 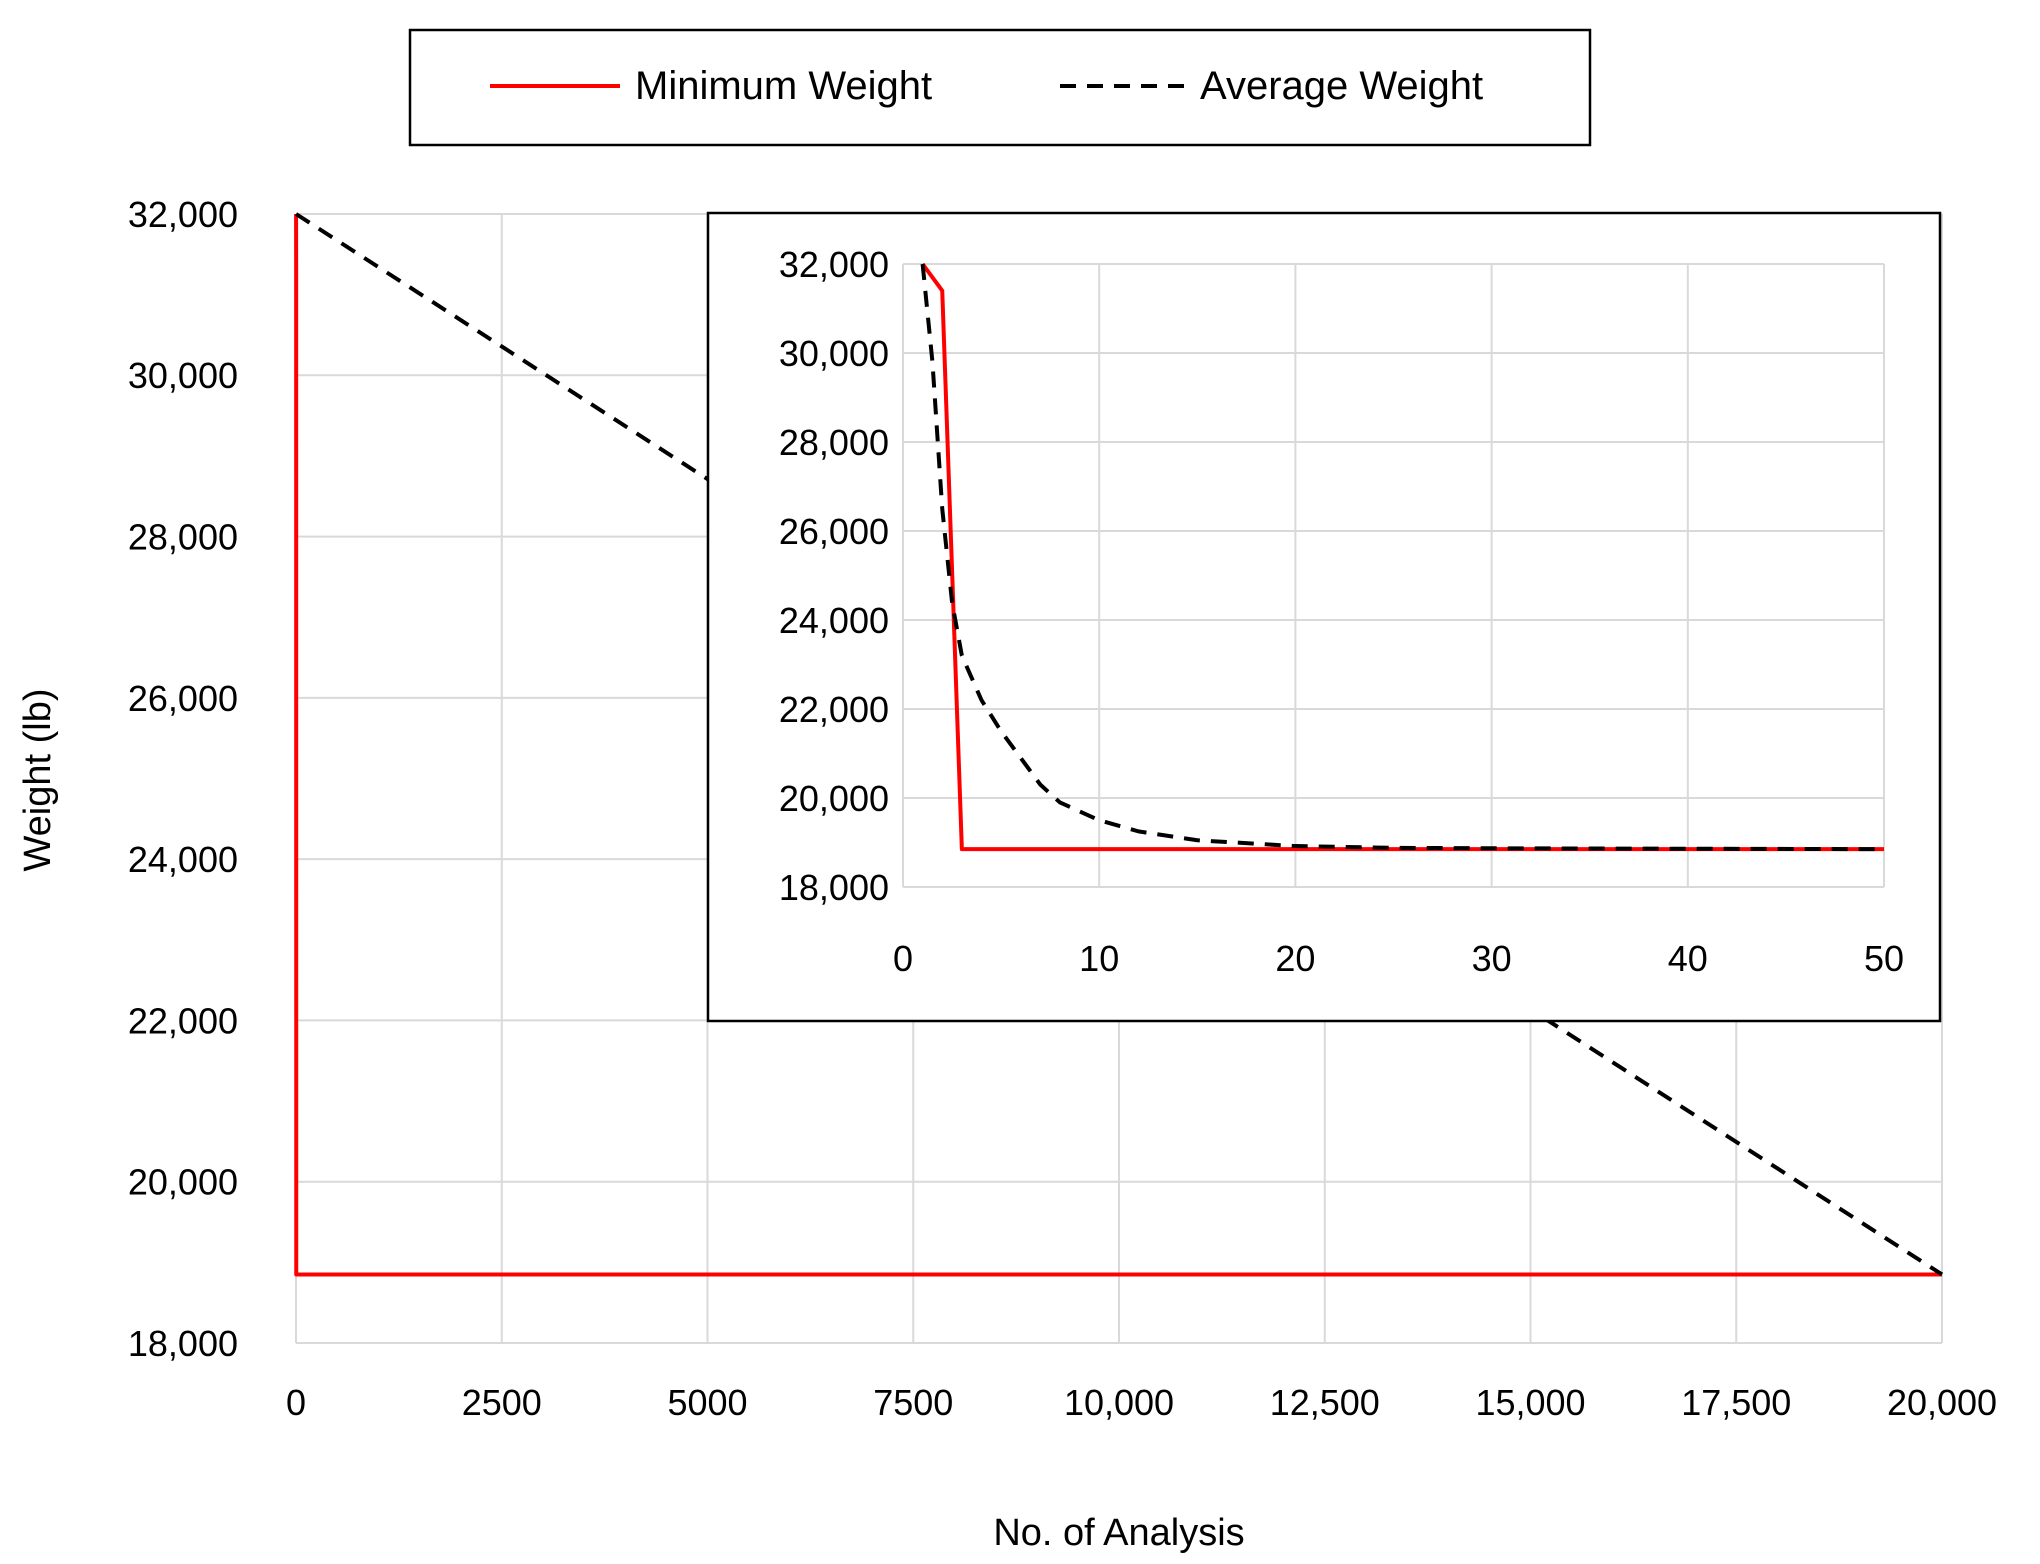 I want to click on inset-y-tick-label: 24,000, so click(x=834, y=620).